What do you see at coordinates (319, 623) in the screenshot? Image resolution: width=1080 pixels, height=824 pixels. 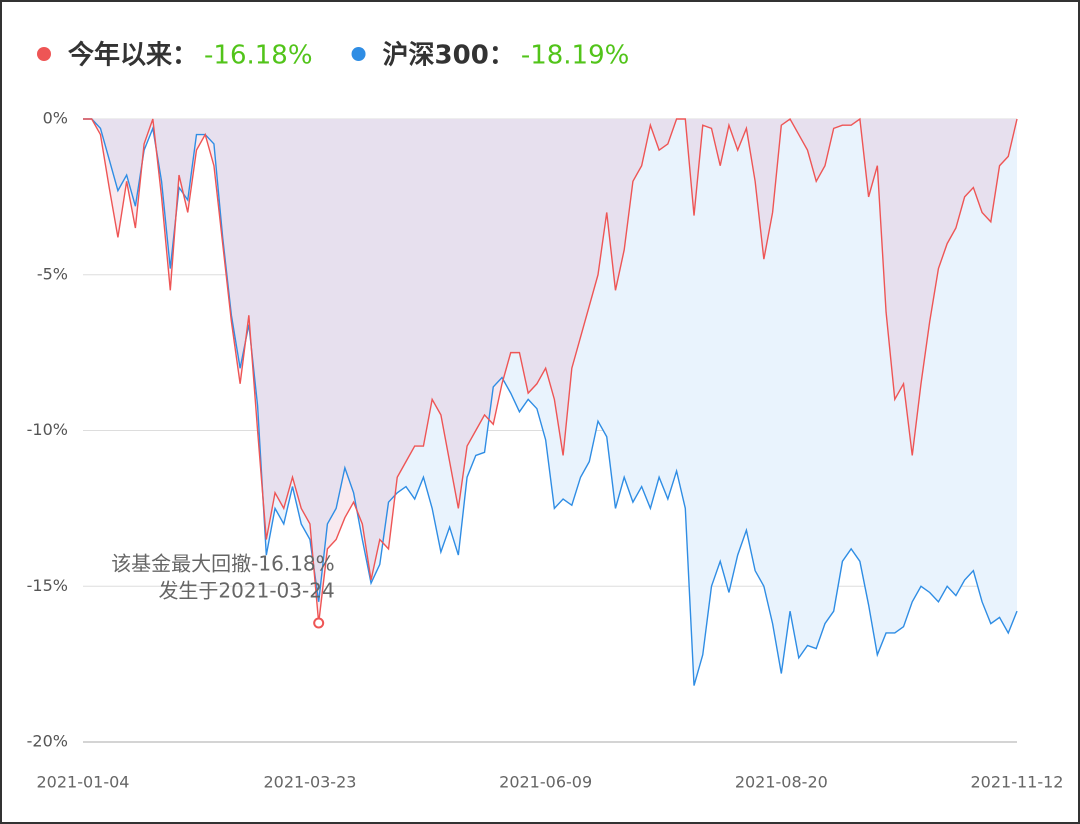 I see `min-marker` at bounding box center [319, 623].